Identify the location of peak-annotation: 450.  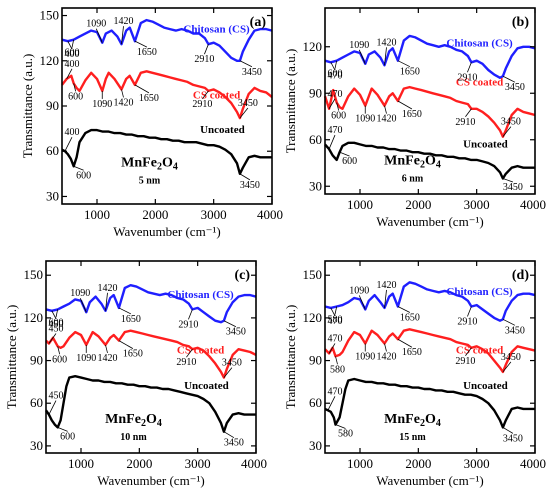
(56, 396).